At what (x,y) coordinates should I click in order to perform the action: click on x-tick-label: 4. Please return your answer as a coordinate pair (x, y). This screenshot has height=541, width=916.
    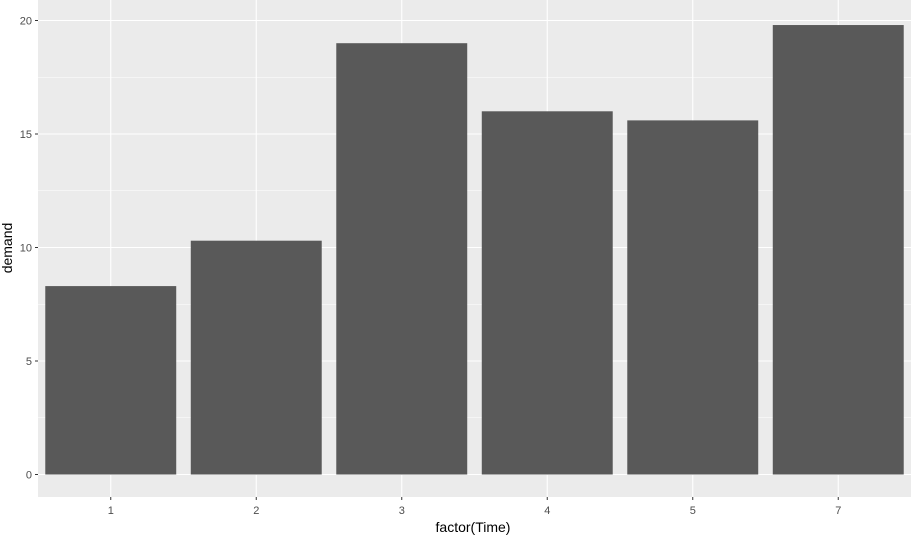
    Looking at the image, I should click on (547, 511).